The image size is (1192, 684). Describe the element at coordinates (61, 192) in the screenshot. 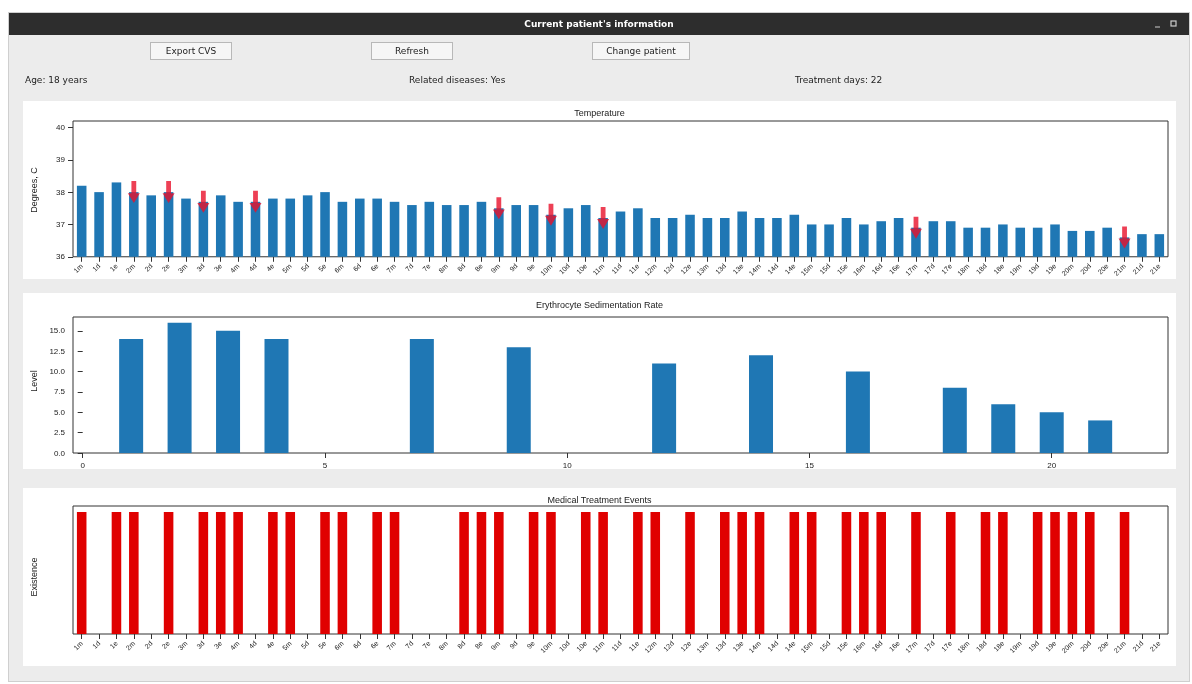

I see `y-tick-label: 38` at that location.